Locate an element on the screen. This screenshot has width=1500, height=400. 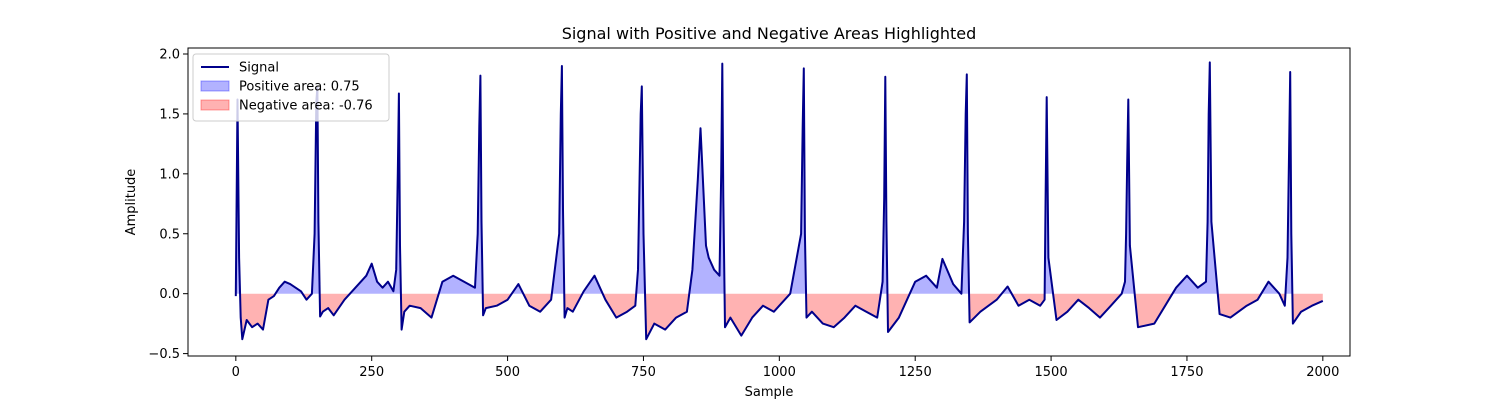
y-tick-label: 1.5 is located at coordinates (169, 114).